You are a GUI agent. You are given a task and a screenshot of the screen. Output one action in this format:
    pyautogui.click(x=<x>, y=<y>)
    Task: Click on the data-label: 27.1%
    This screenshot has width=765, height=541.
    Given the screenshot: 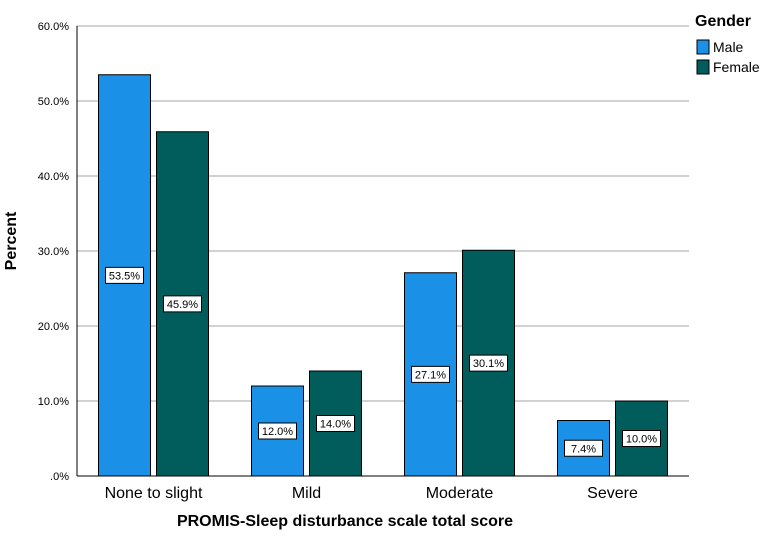 What is the action you would take?
    pyautogui.click(x=430, y=375)
    